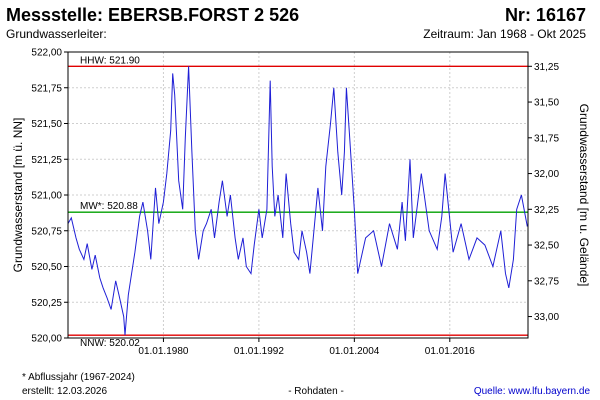 The width and height of the screenshot is (600, 400). Describe the element at coordinates (543, 192) in the screenshot. I see `y-axis-right-ticks: 31,25 31,50 31,75 32,00 32,25 32,50 32,75 33,00` at that location.